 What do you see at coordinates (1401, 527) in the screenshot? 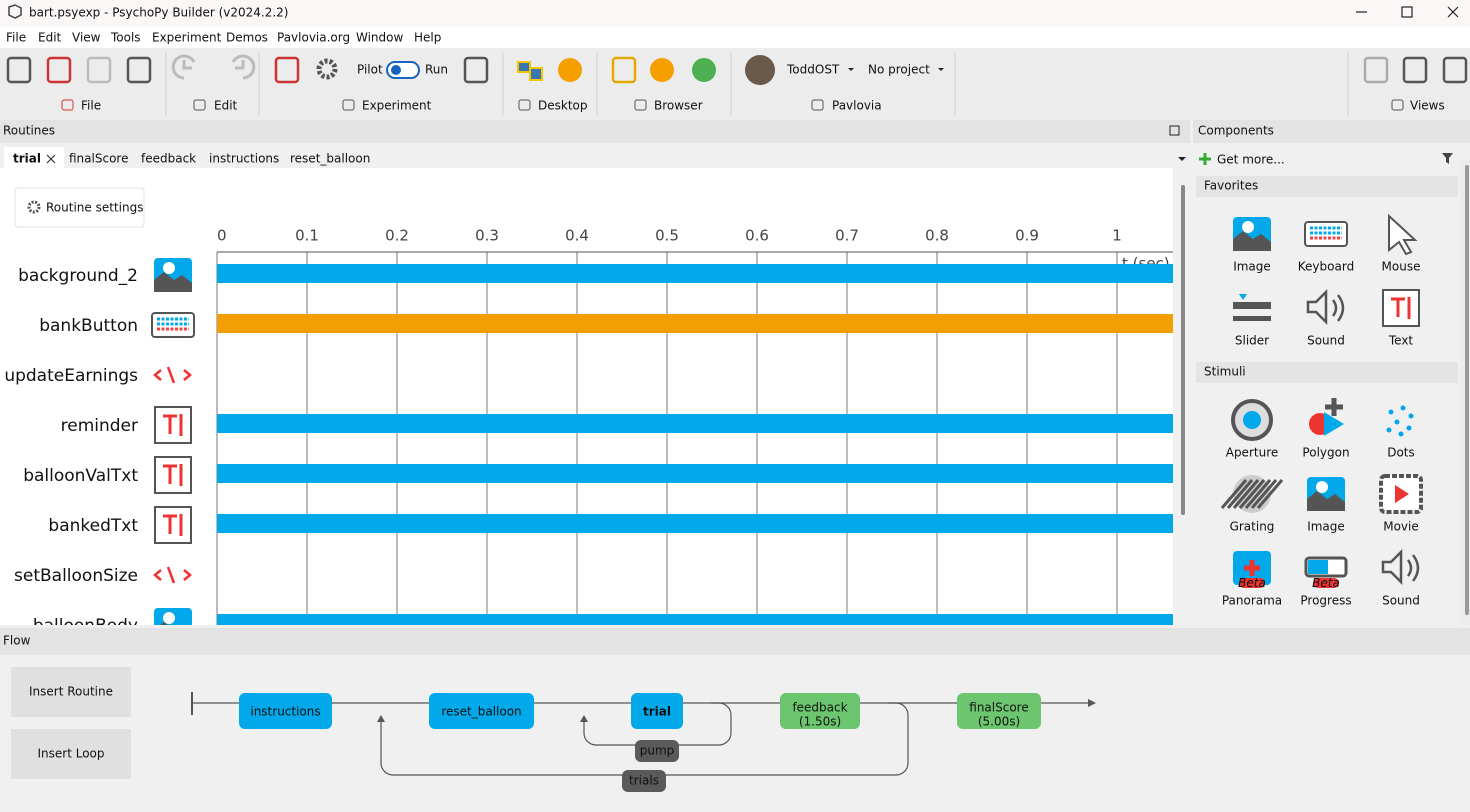
I see `component-button-label: Movie` at bounding box center [1401, 527].